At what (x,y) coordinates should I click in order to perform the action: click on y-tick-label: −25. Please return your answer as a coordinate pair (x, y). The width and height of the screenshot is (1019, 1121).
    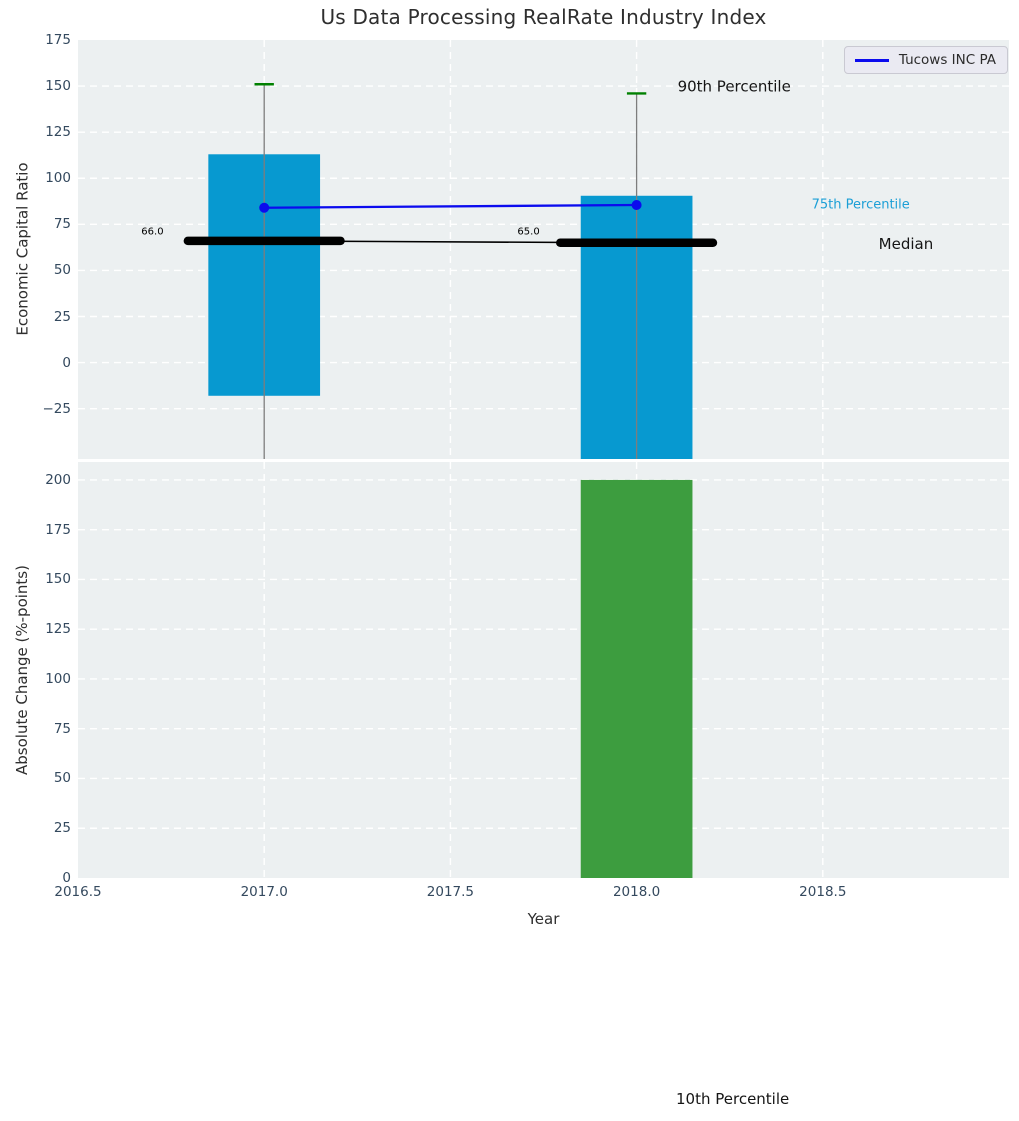
    Looking at the image, I should click on (57, 408).